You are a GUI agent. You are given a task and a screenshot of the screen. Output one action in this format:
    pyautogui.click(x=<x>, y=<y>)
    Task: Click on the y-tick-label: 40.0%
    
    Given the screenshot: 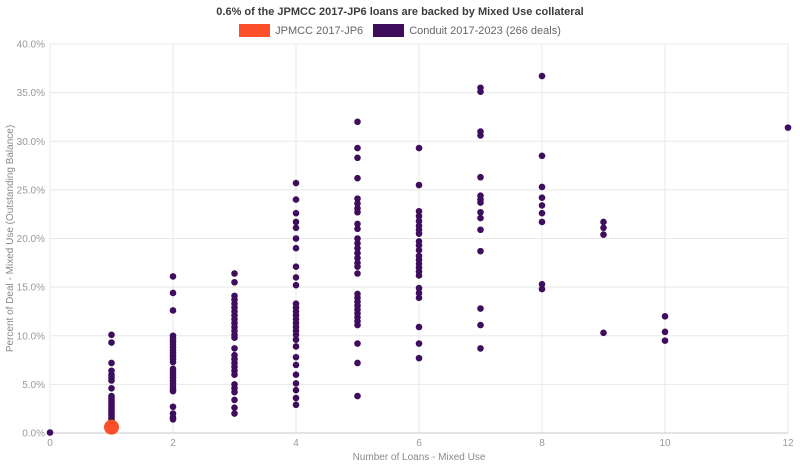 What is the action you would take?
    pyautogui.click(x=31, y=45)
    